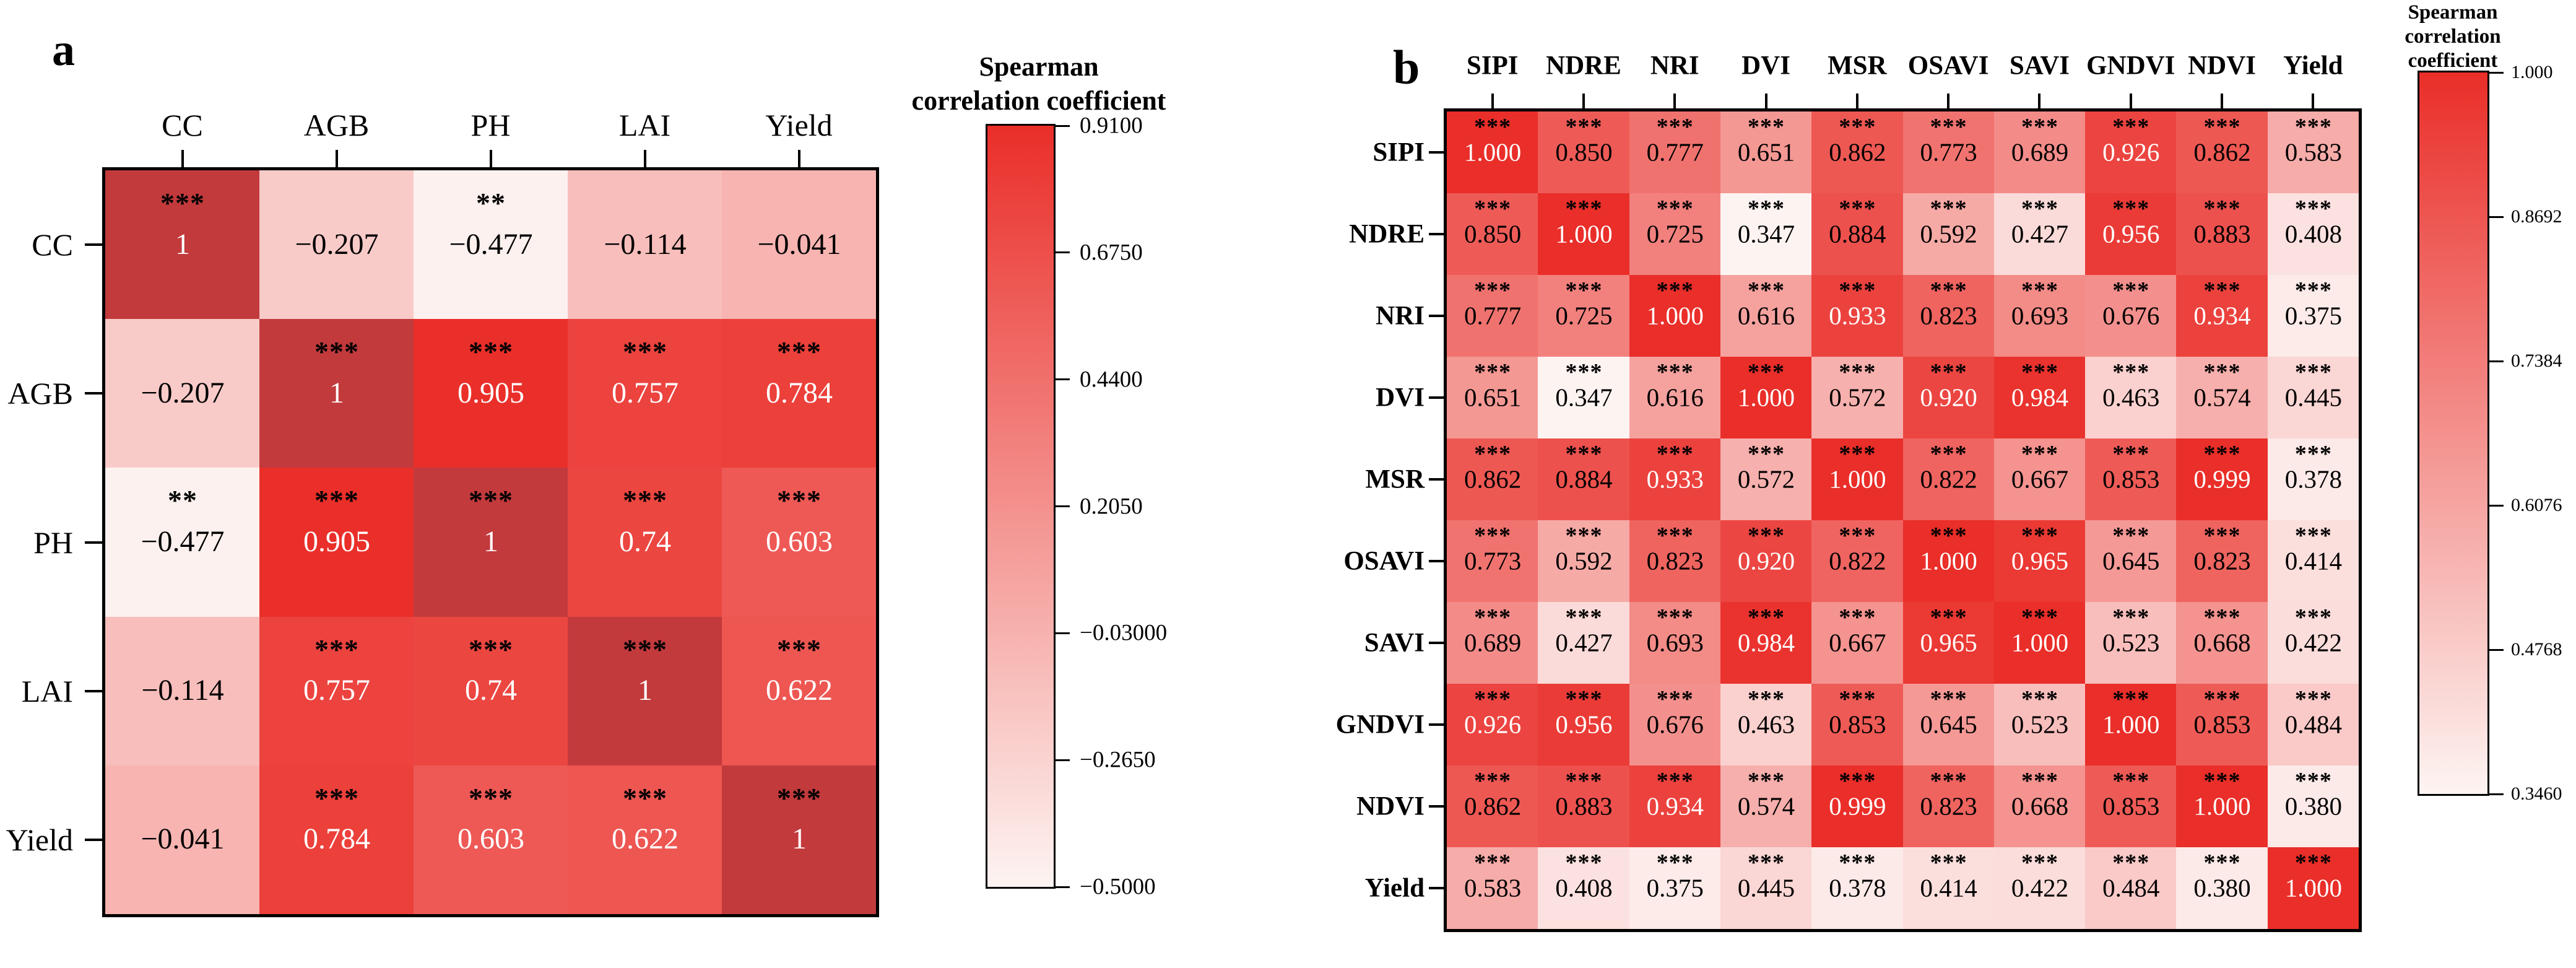  I want to click on cell-value: 0.823, so click(1948, 315).